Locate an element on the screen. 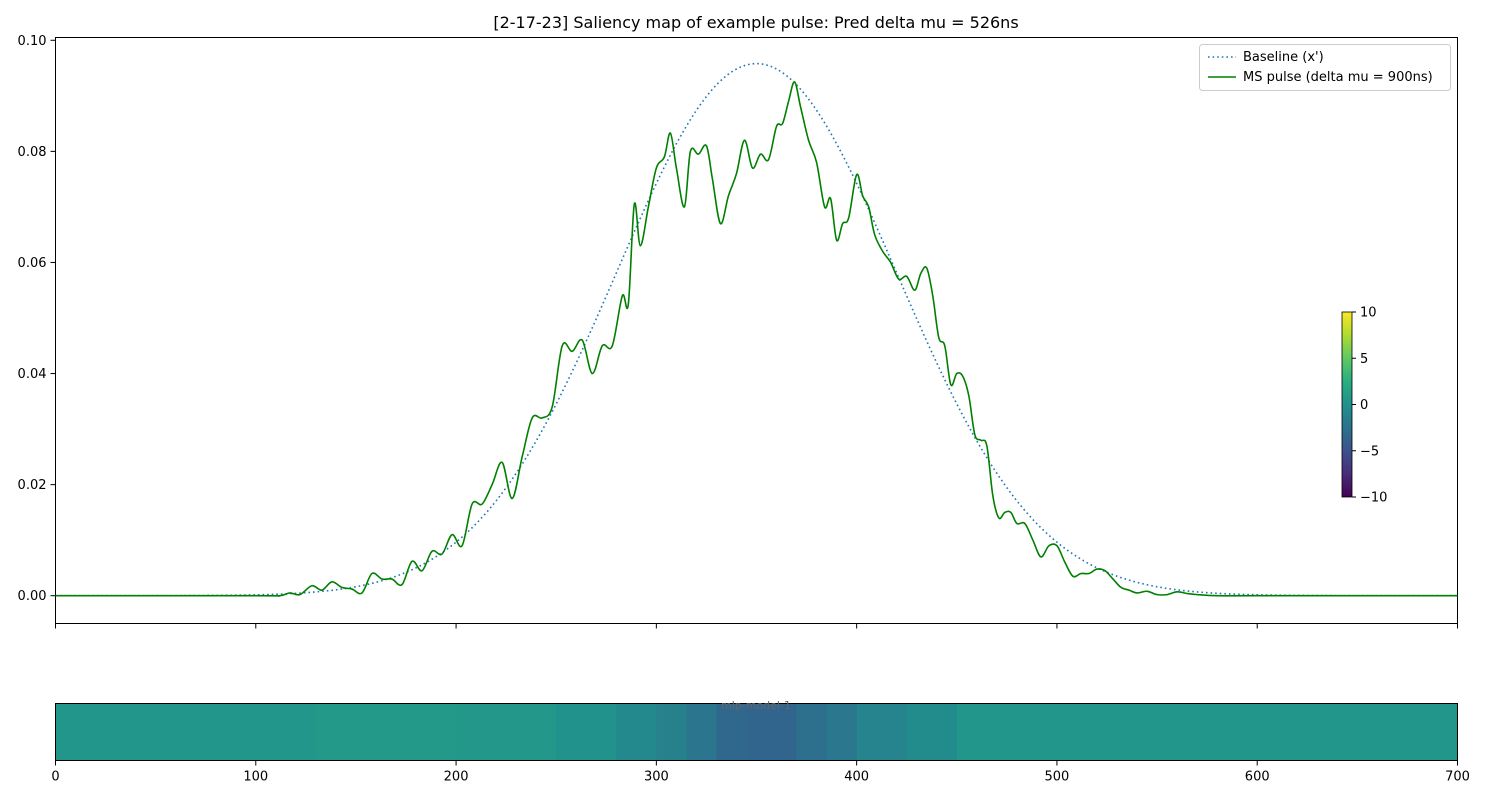  x-tick-label: 0 is located at coordinates (55, 777).